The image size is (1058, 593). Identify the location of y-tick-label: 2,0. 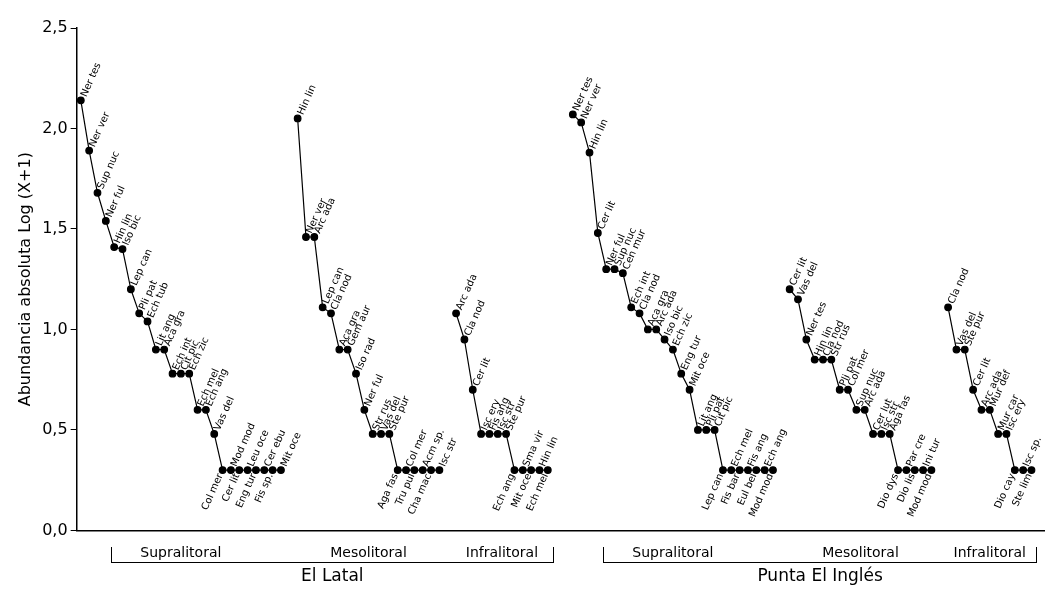
(55, 127).